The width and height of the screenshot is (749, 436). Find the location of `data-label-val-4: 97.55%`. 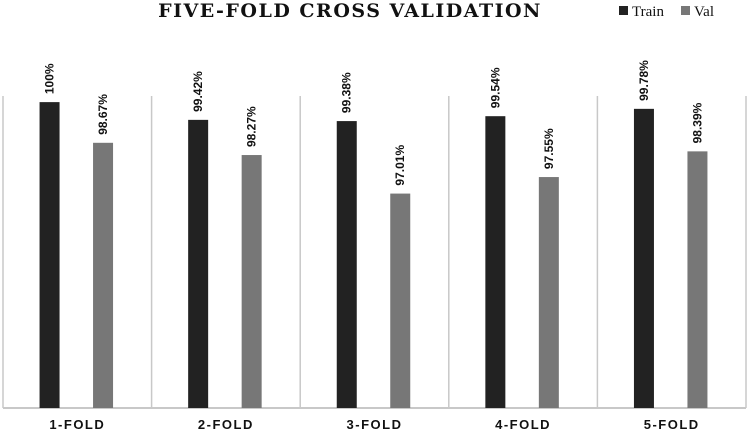

data-label-val-4: 97.55% is located at coordinates (549, 148).